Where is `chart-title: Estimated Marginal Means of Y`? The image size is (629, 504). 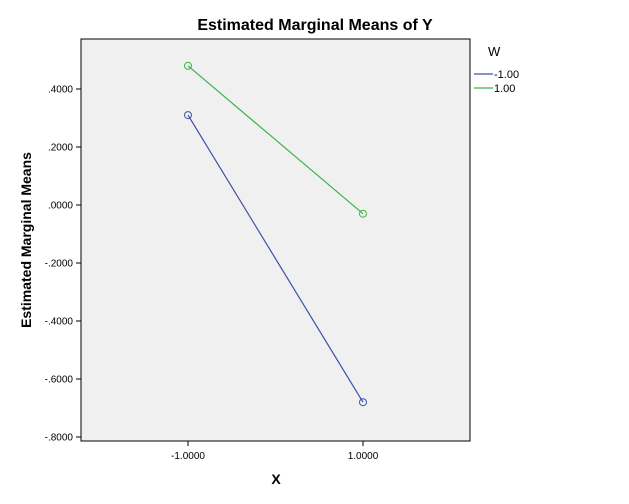 chart-title: Estimated Marginal Means of Y is located at coordinates (315, 25).